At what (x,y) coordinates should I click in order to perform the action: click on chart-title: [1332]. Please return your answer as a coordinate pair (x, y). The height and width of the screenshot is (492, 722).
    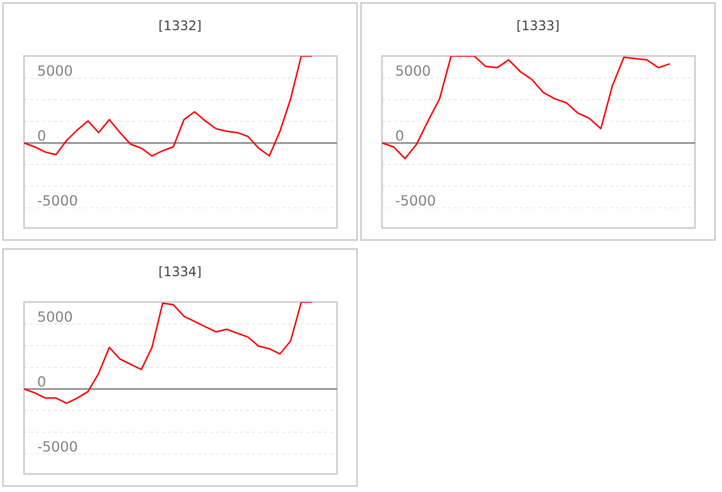
    Looking at the image, I should click on (180, 26).